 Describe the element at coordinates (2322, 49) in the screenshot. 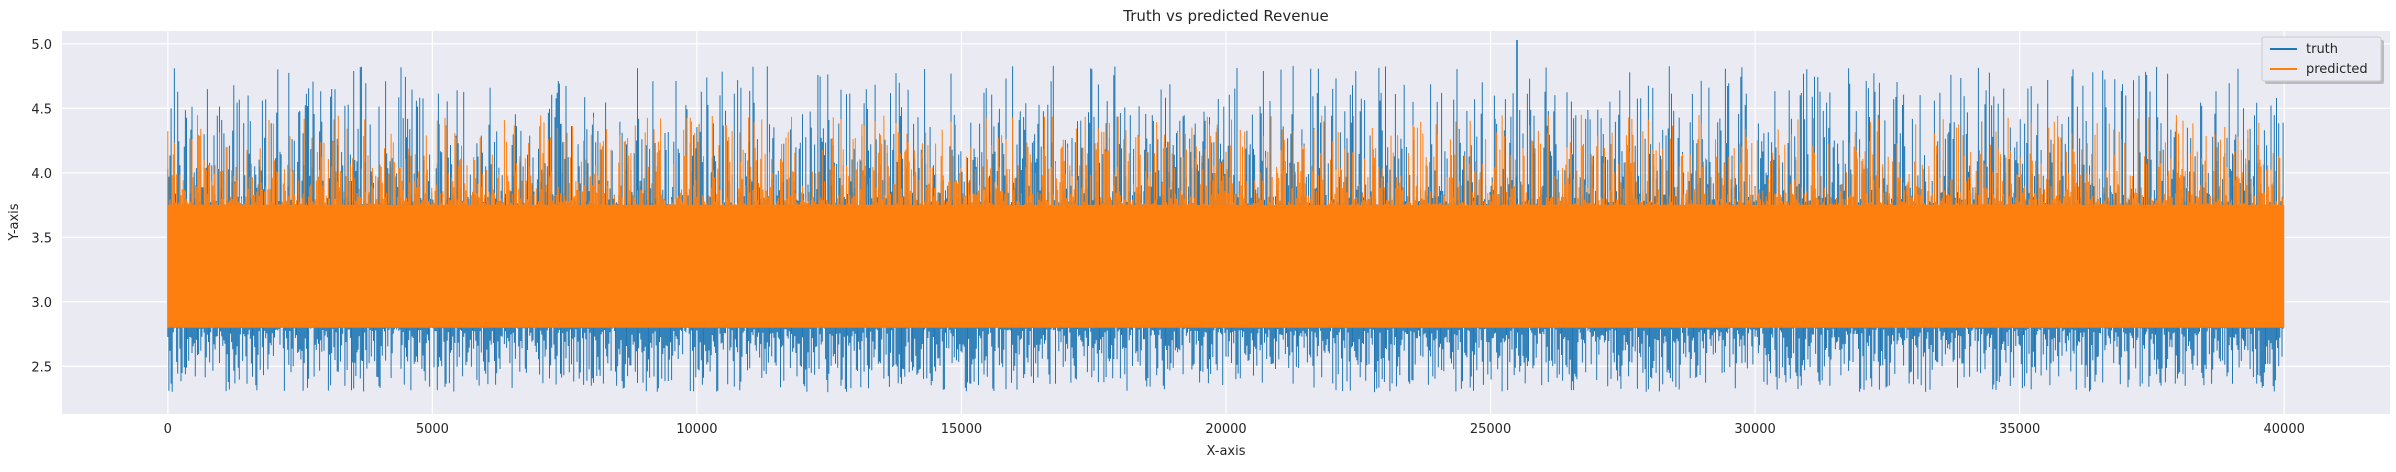

I see `legend-label-truth: truth` at that location.